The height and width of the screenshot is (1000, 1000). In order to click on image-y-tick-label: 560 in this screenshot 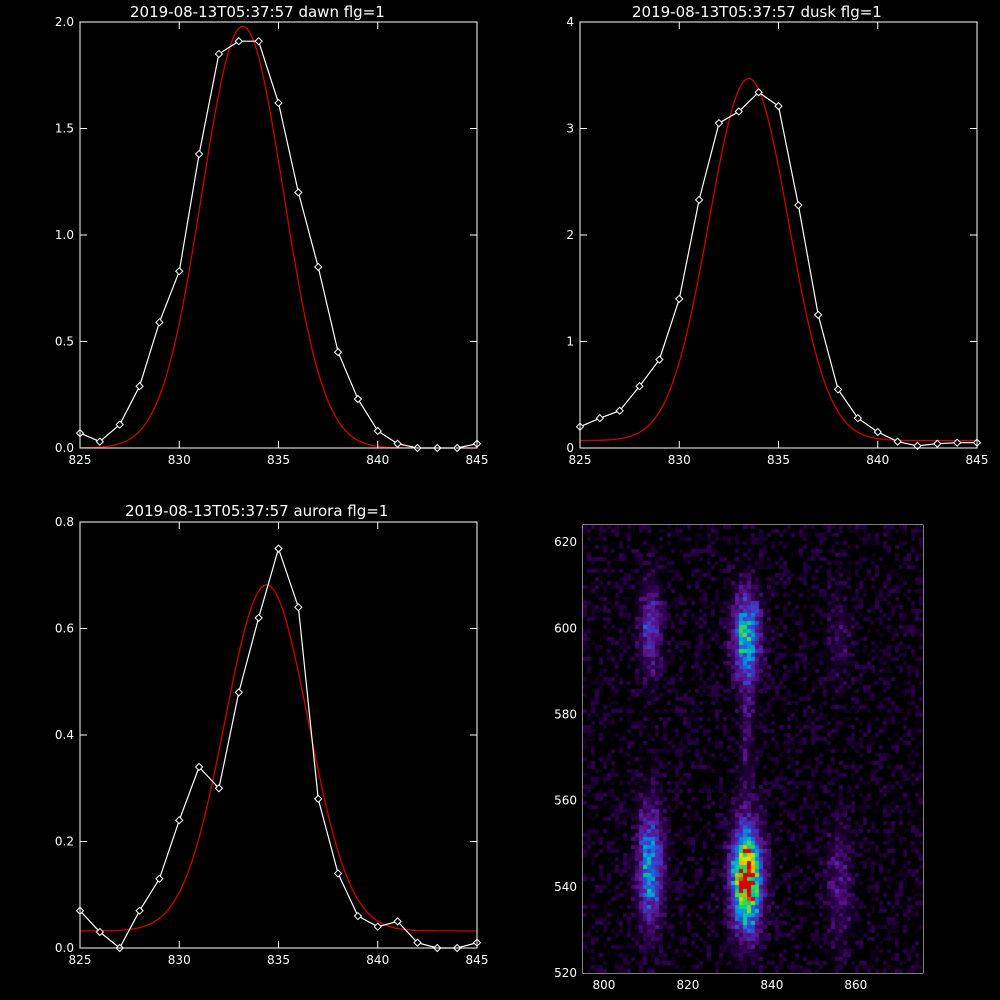, I will do `click(565, 801)`.